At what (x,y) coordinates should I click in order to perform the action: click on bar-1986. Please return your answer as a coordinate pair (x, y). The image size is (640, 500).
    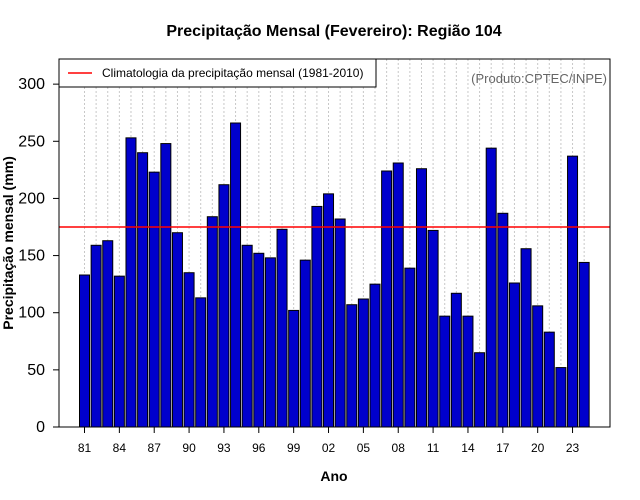
    Looking at the image, I should click on (143, 290).